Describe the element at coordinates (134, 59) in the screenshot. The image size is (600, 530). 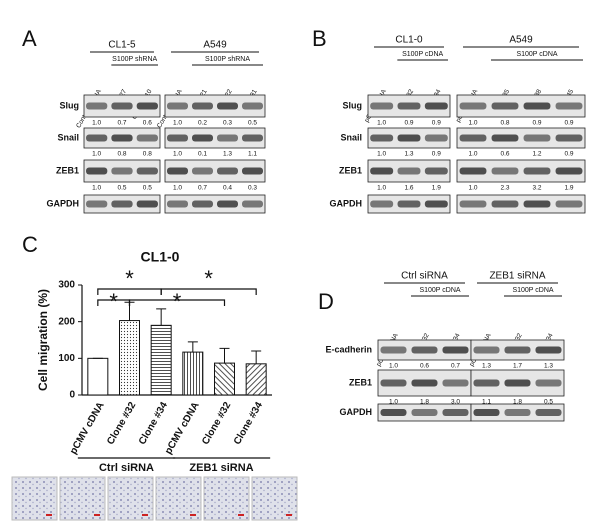
I see `treatment-label: S100P shRNA` at that location.